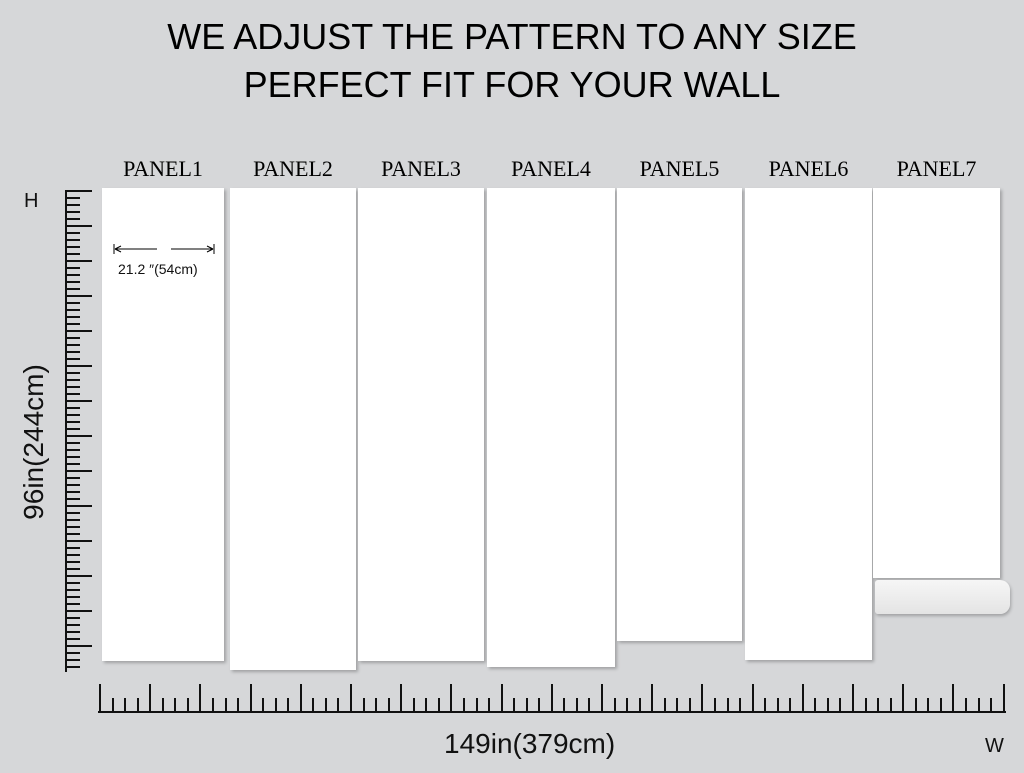  Describe the element at coordinates (994, 746) in the screenshot. I see `width-letter: W` at that location.